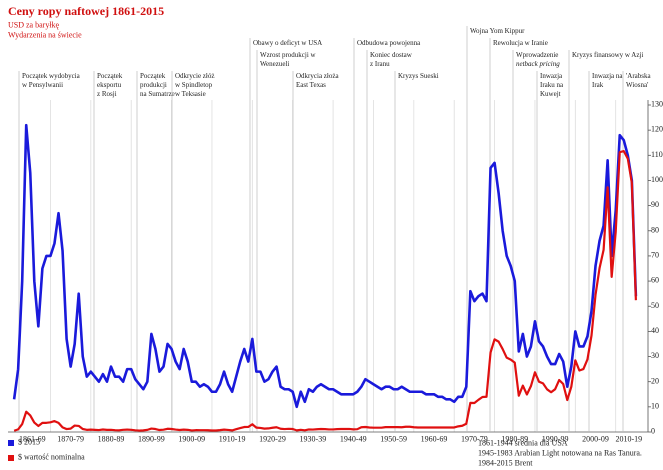  I want to click on chart-subtitle: USD za baryłkę, so click(34, 25).